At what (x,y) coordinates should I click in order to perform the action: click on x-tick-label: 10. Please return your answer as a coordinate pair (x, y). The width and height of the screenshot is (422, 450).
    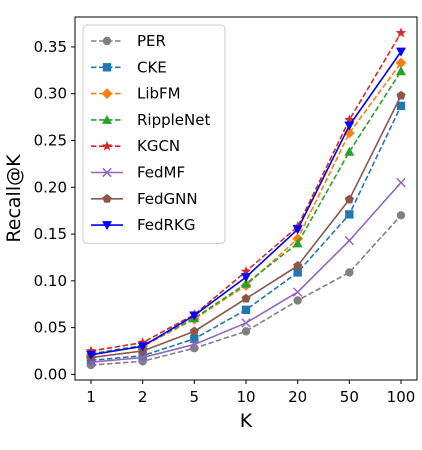
    Looking at the image, I should click on (245, 397).